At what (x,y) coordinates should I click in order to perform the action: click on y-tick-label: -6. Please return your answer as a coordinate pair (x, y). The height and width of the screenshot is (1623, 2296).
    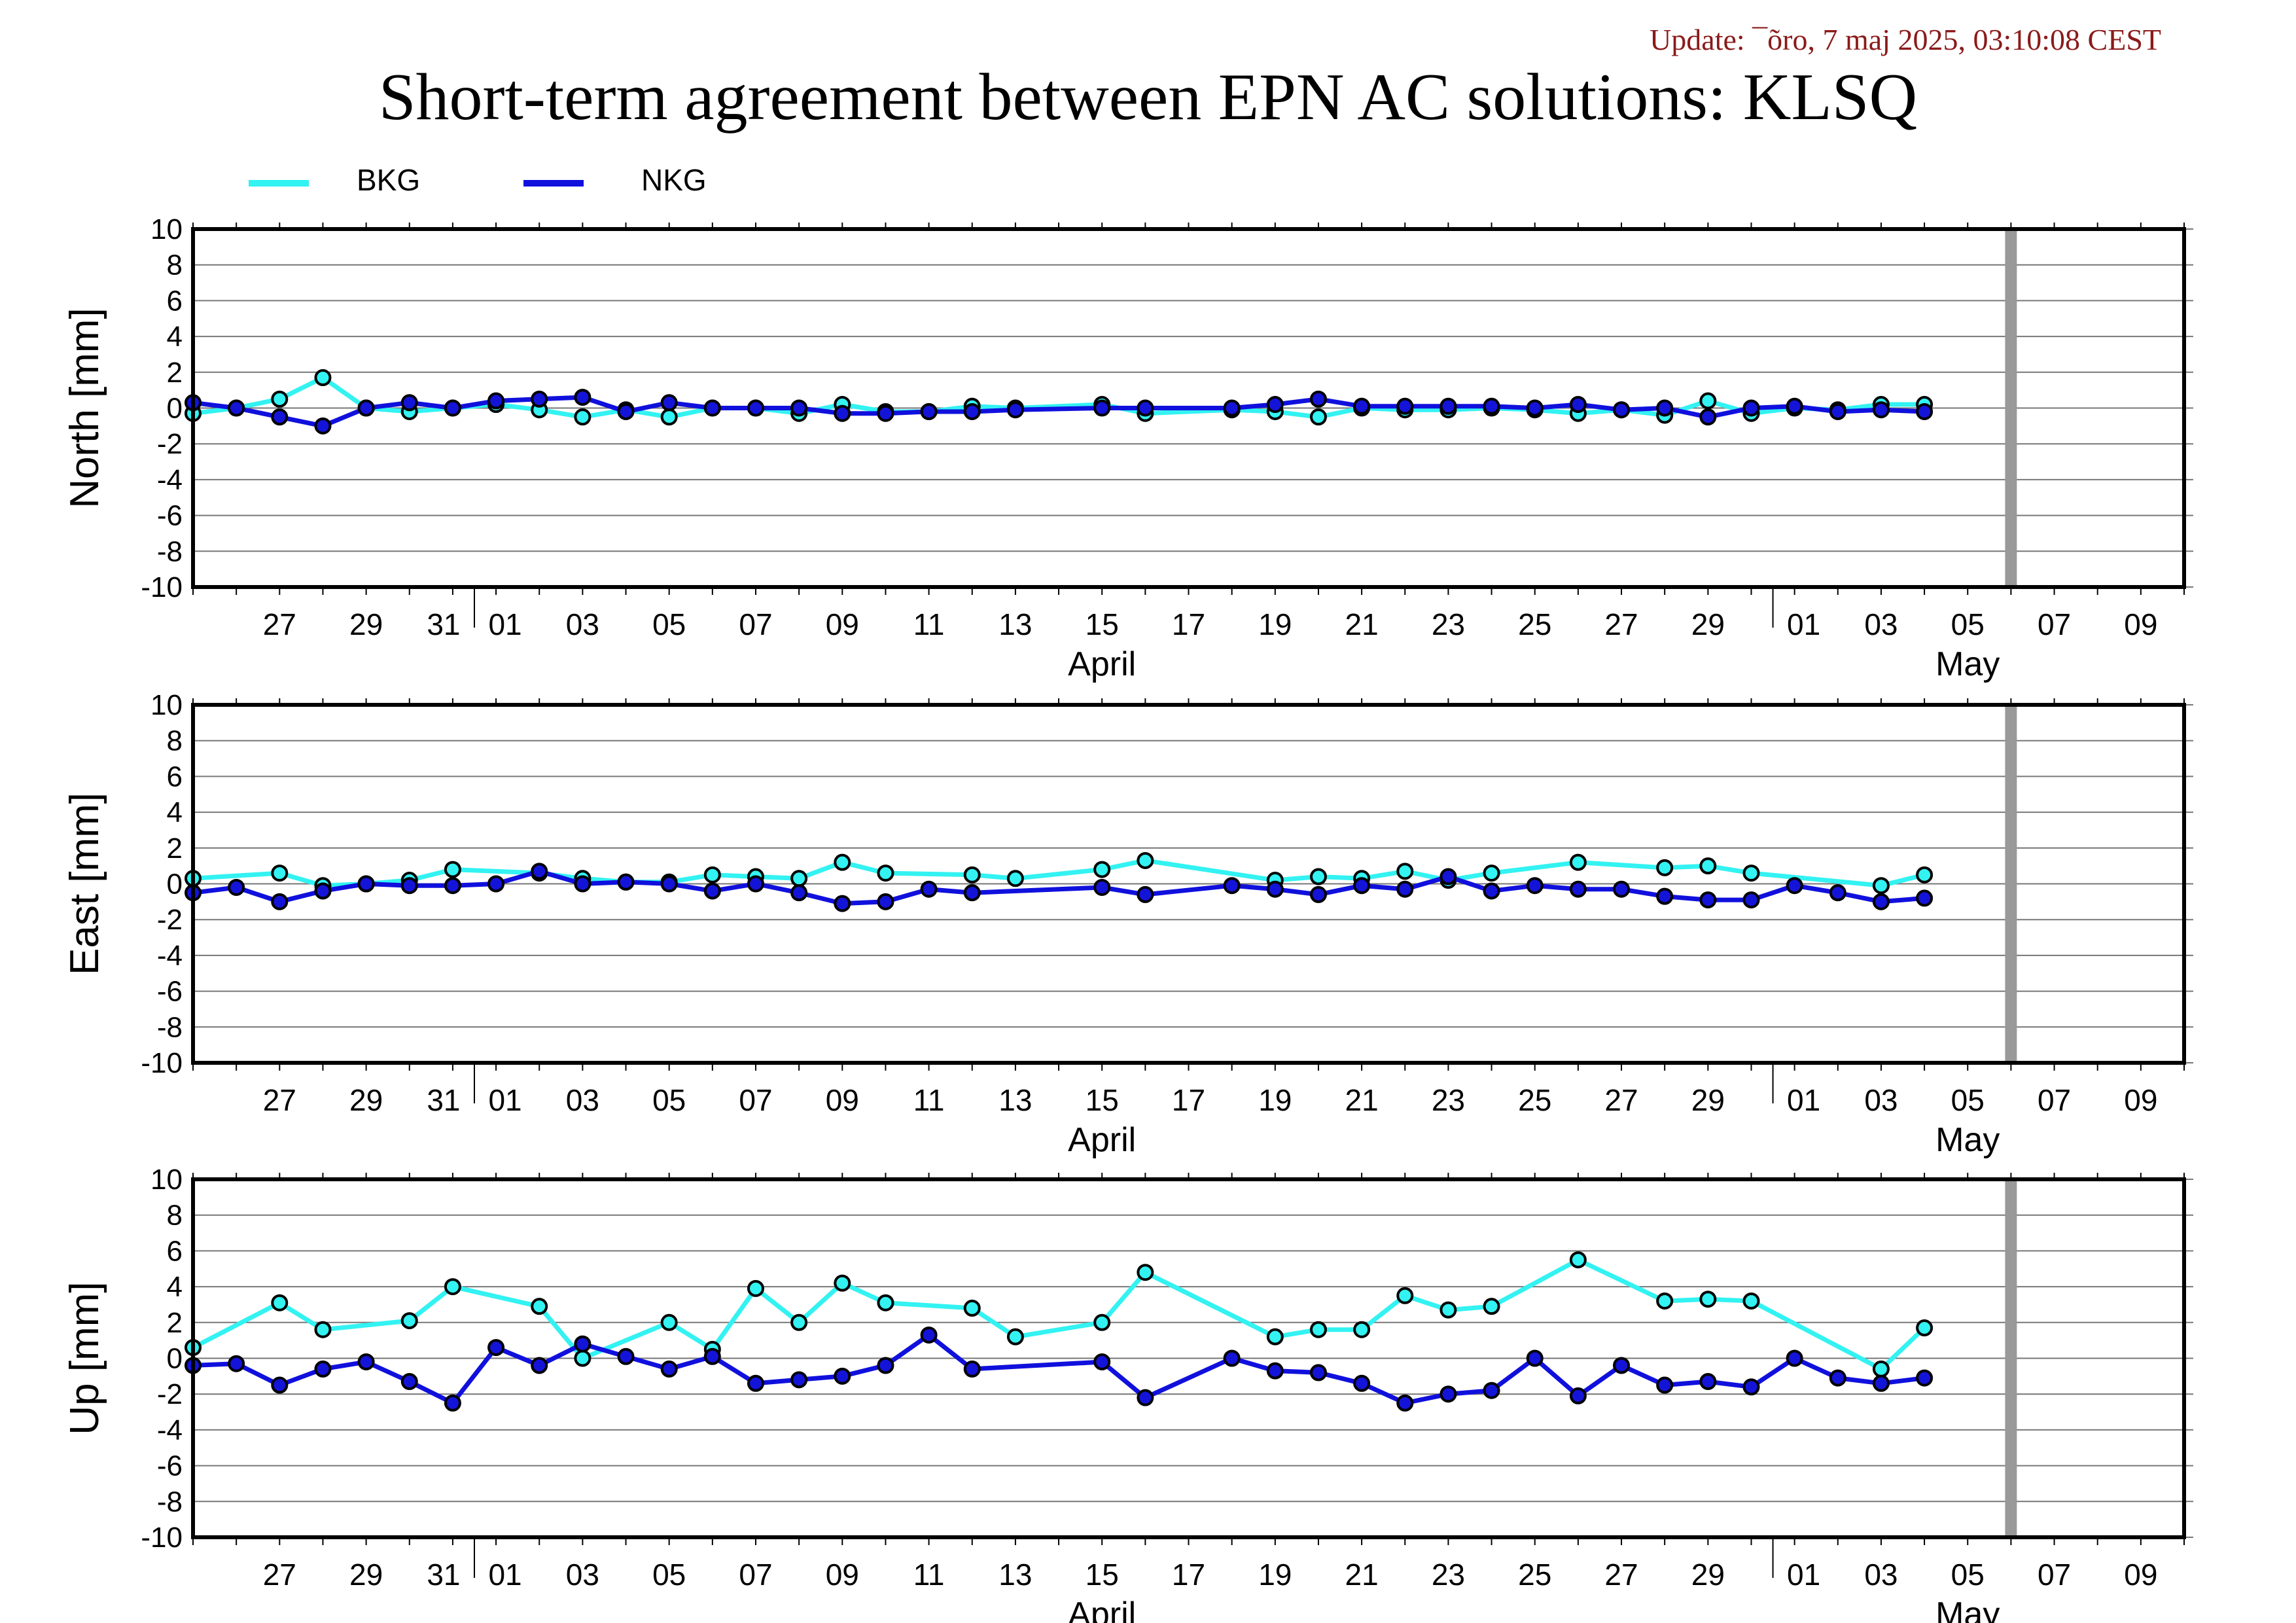
    Looking at the image, I should click on (170, 516).